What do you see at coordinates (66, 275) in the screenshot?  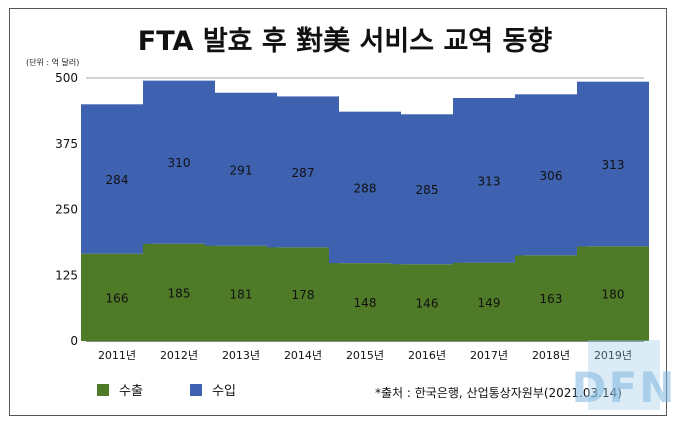 I see `y-tick-label: 125` at bounding box center [66, 275].